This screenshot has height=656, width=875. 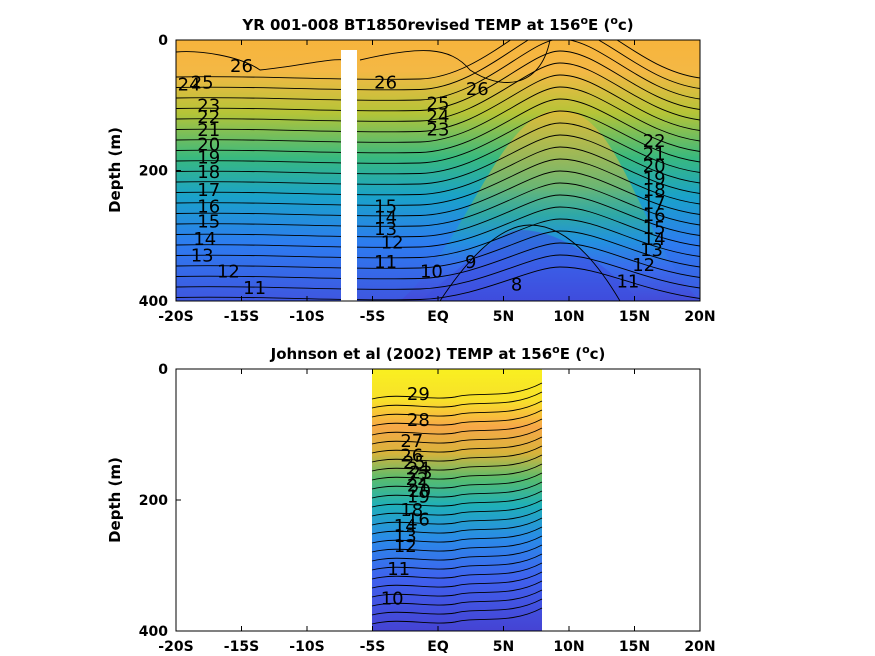 I want to click on top-x-tick-label: EQ, so click(x=438, y=317).